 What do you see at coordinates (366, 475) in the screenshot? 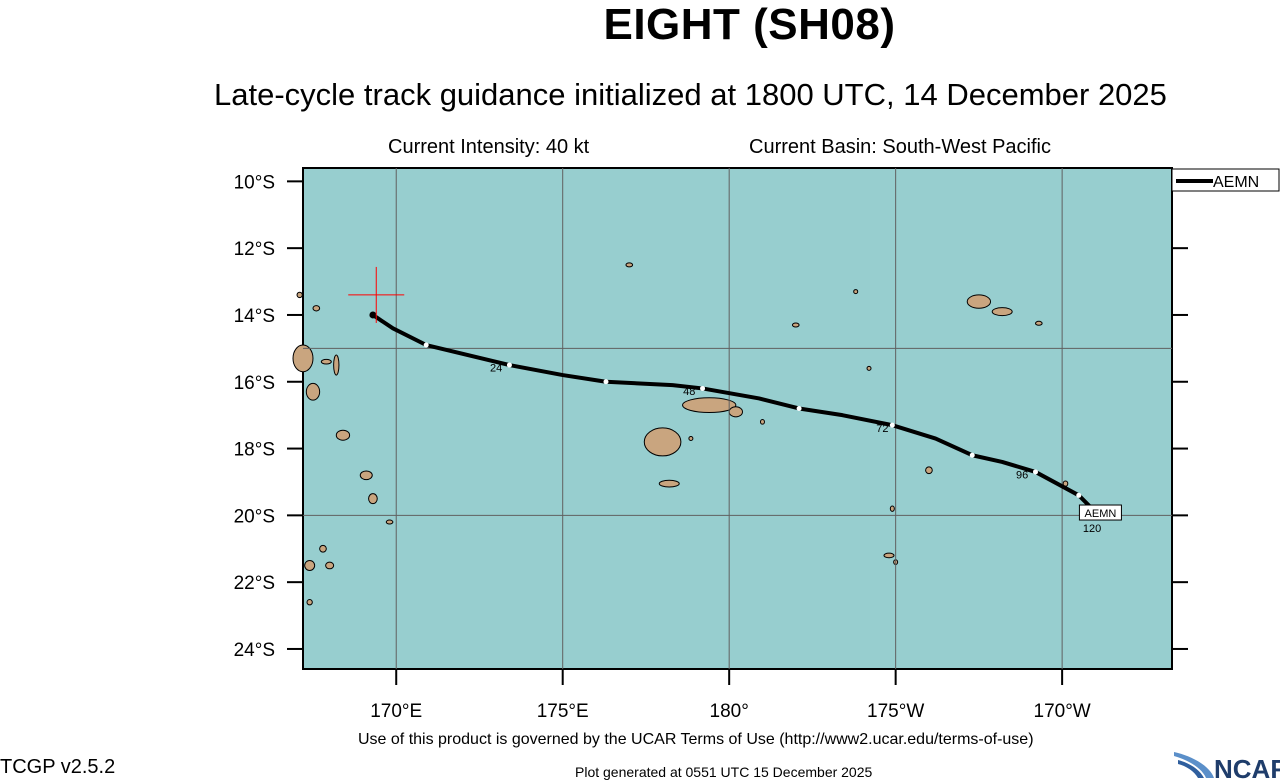
I see `island-erromango` at bounding box center [366, 475].